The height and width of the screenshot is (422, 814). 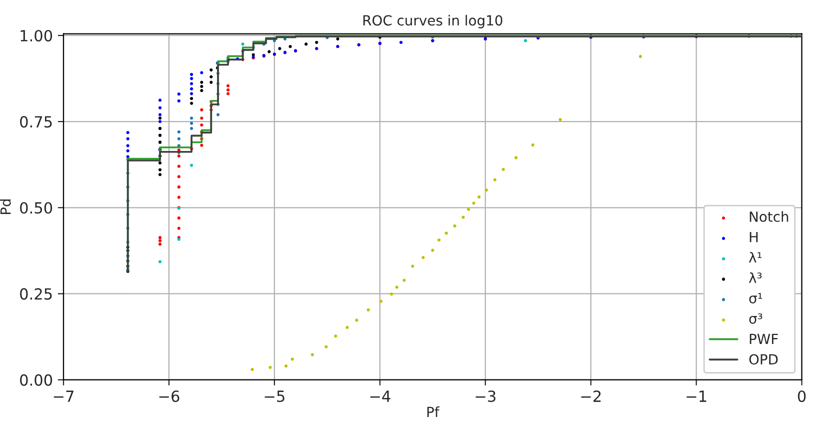 What do you see at coordinates (64, 396) in the screenshot?
I see `x-tick-label: −7` at bounding box center [64, 396].